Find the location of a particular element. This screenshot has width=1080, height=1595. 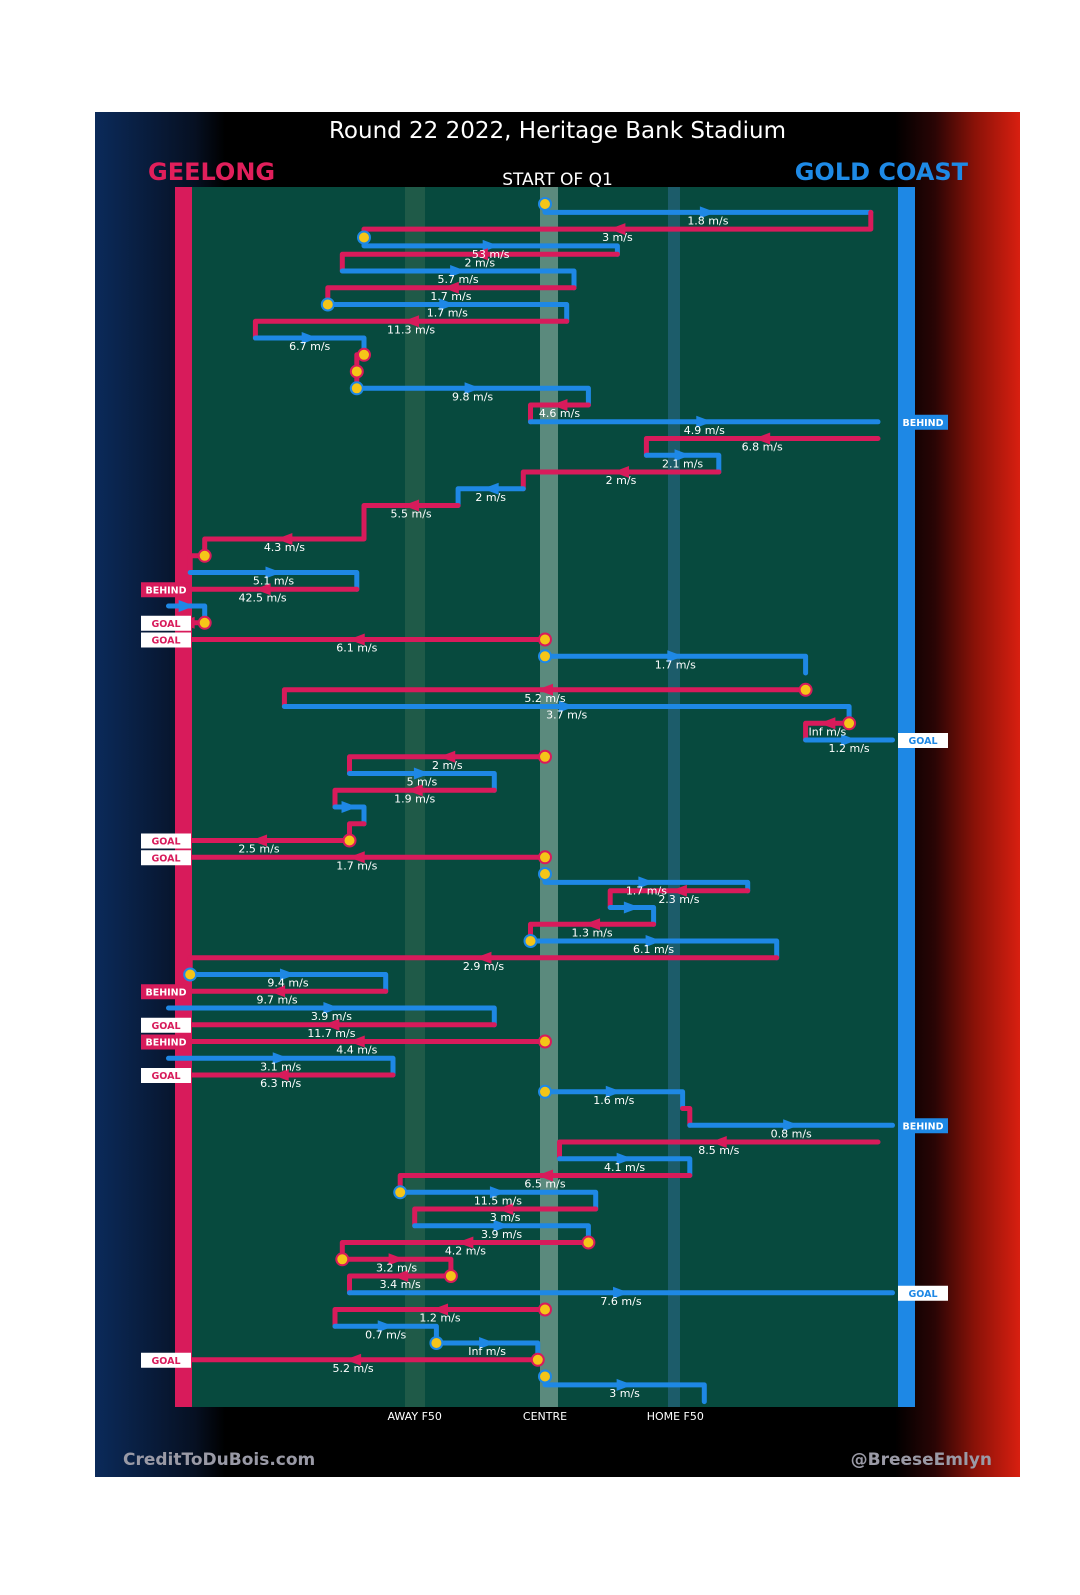

x-tick-label: HOME F50 is located at coordinates (675, 1416).